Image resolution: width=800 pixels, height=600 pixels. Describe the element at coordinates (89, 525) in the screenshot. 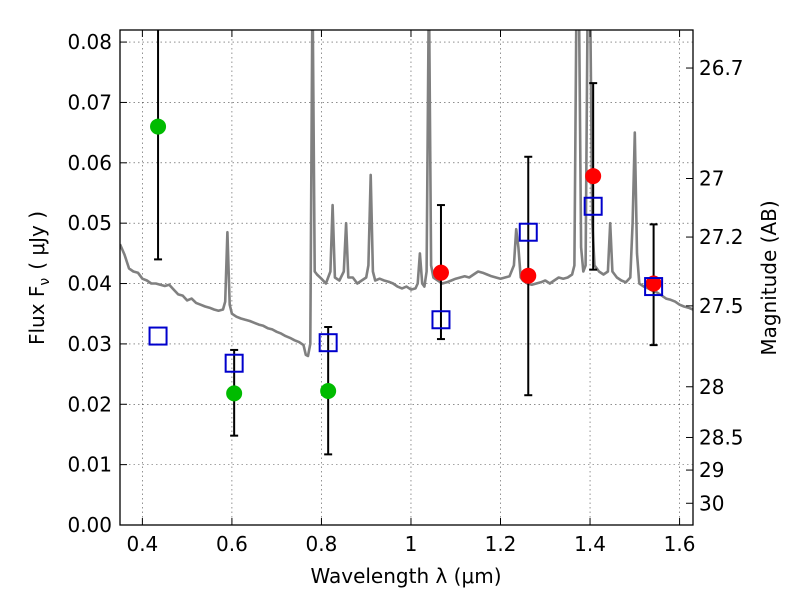

I see `y-tick-label: 0.00` at that location.